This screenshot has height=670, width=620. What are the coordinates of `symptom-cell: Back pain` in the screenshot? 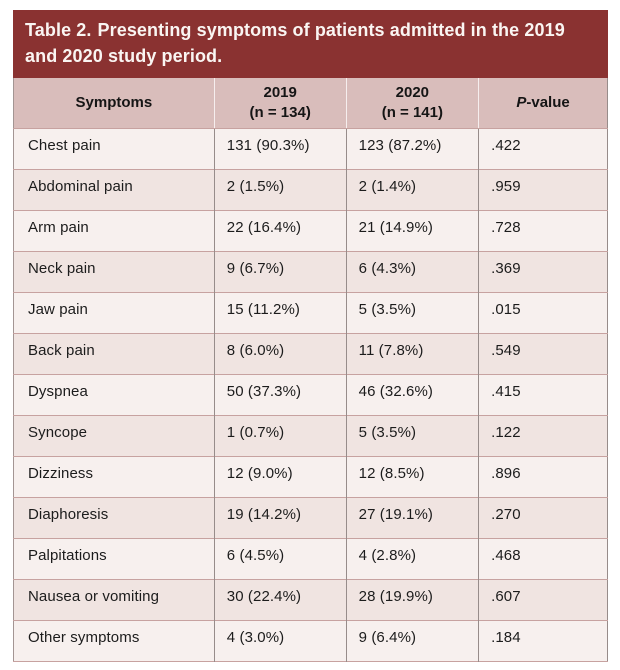 It's located at (114, 353).